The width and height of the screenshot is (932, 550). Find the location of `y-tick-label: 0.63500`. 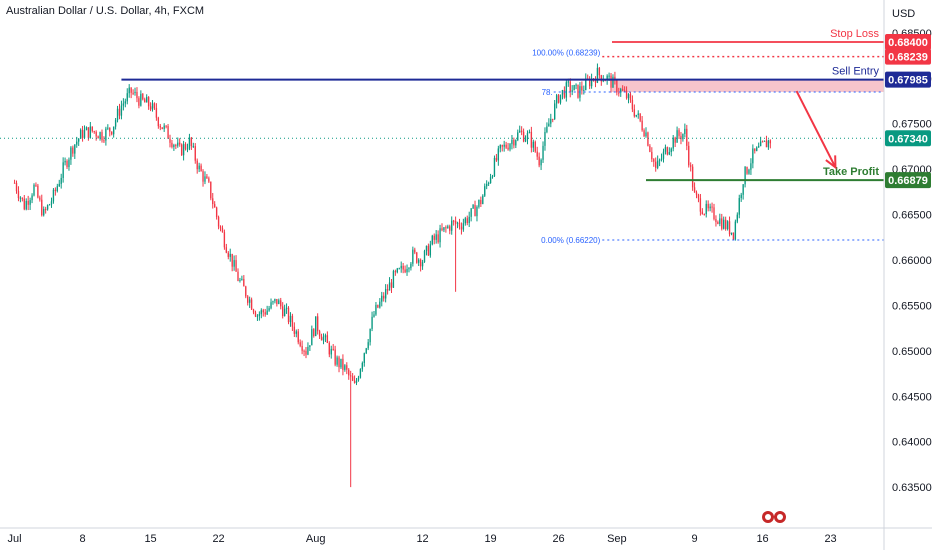

y-tick-label: 0.63500 is located at coordinates (912, 488).